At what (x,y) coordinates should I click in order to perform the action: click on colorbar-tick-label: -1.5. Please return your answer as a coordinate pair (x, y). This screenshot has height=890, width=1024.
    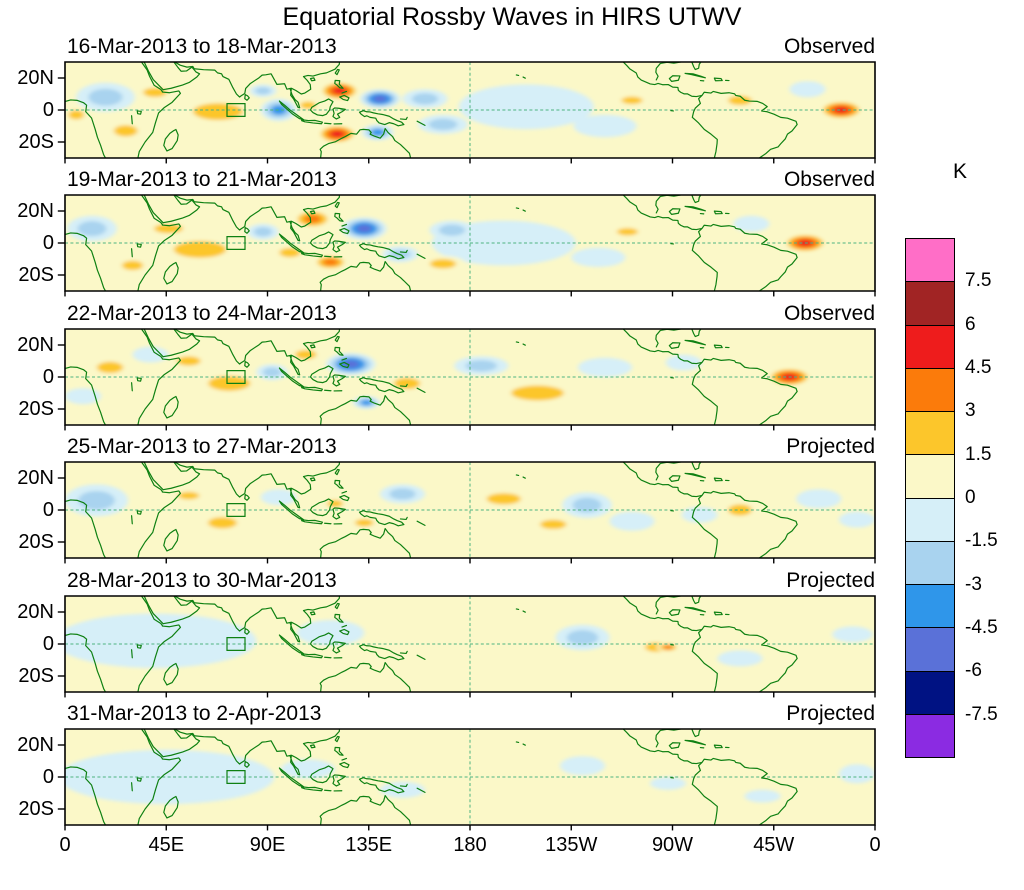
    Looking at the image, I should click on (981, 541).